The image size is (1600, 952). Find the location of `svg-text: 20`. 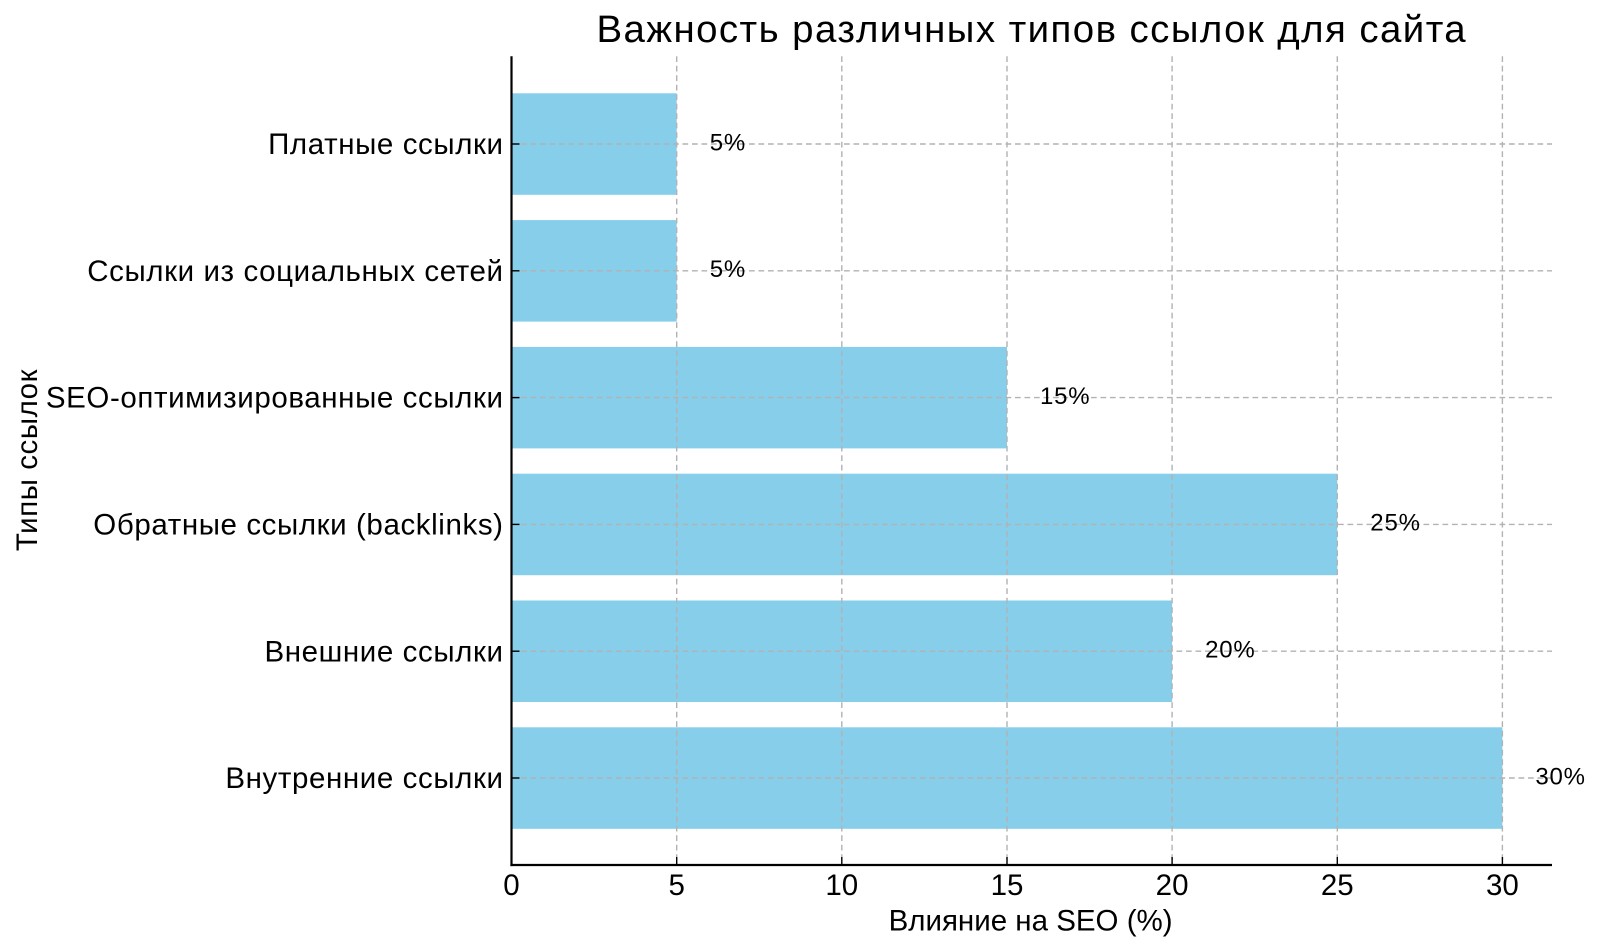

svg-text: 20 is located at coordinates (1172, 885).